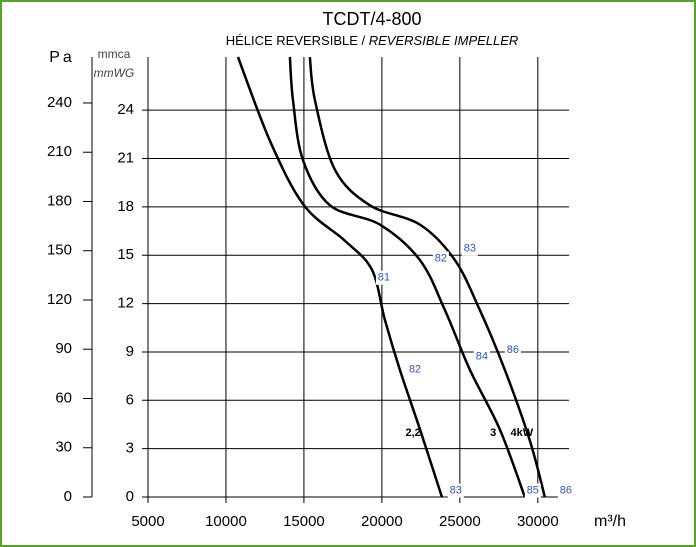 The image size is (696, 547). What do you see at coordinates (444, 40) in the screenshot?
I see `subtitle-part: REVERSIBLE IMPELLER` at bounding box center [444, 40].